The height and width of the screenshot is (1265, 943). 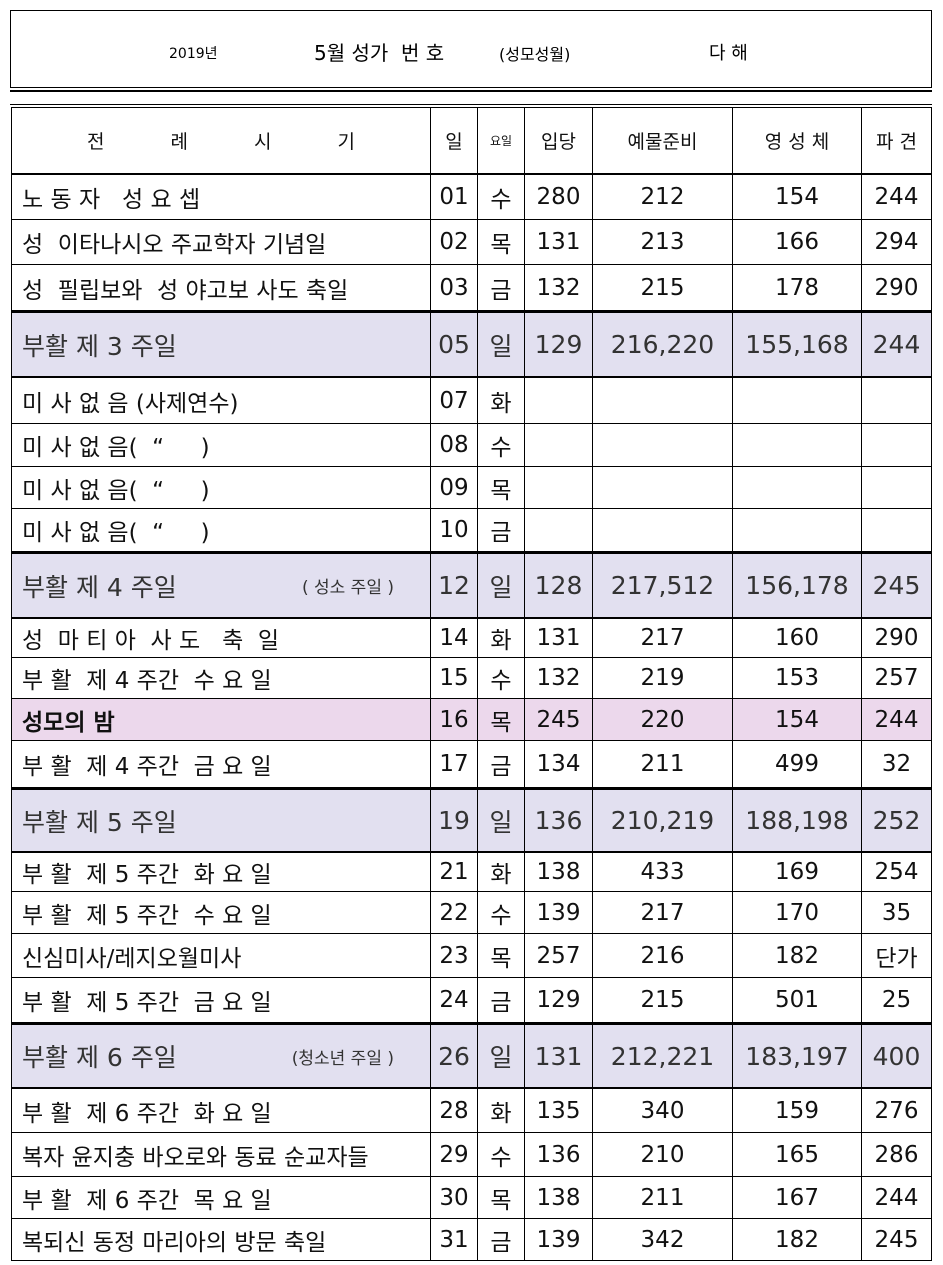 What do you see at coordinates (471, 1111) in the screenshot?
I see `table-row: 부 활 제 6 주간 화 요 일 28 화 135 340 159 276` at bounding box center [471, 1111].